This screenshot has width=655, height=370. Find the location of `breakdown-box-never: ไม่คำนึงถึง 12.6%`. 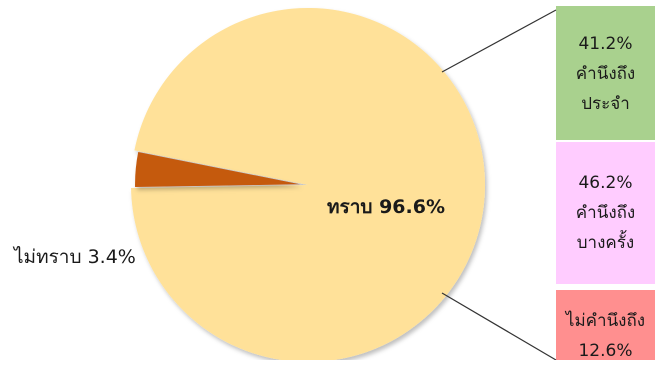

breakdown-box-never: ไม่คำนึงถึง 12.6% is located at coordinates (605, 330).